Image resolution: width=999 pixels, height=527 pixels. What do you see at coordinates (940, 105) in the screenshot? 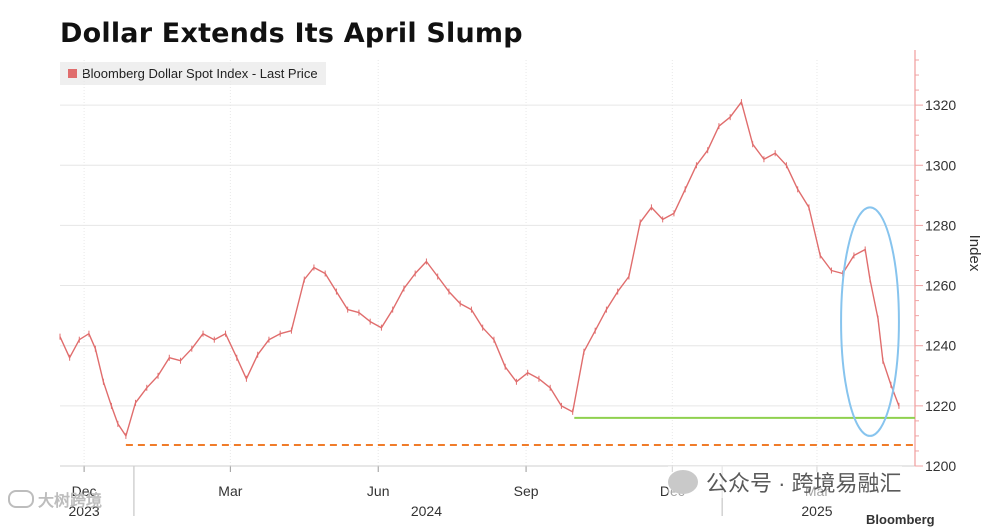
I see `y-tick-label: 1320` at bounding box center [940, 105].